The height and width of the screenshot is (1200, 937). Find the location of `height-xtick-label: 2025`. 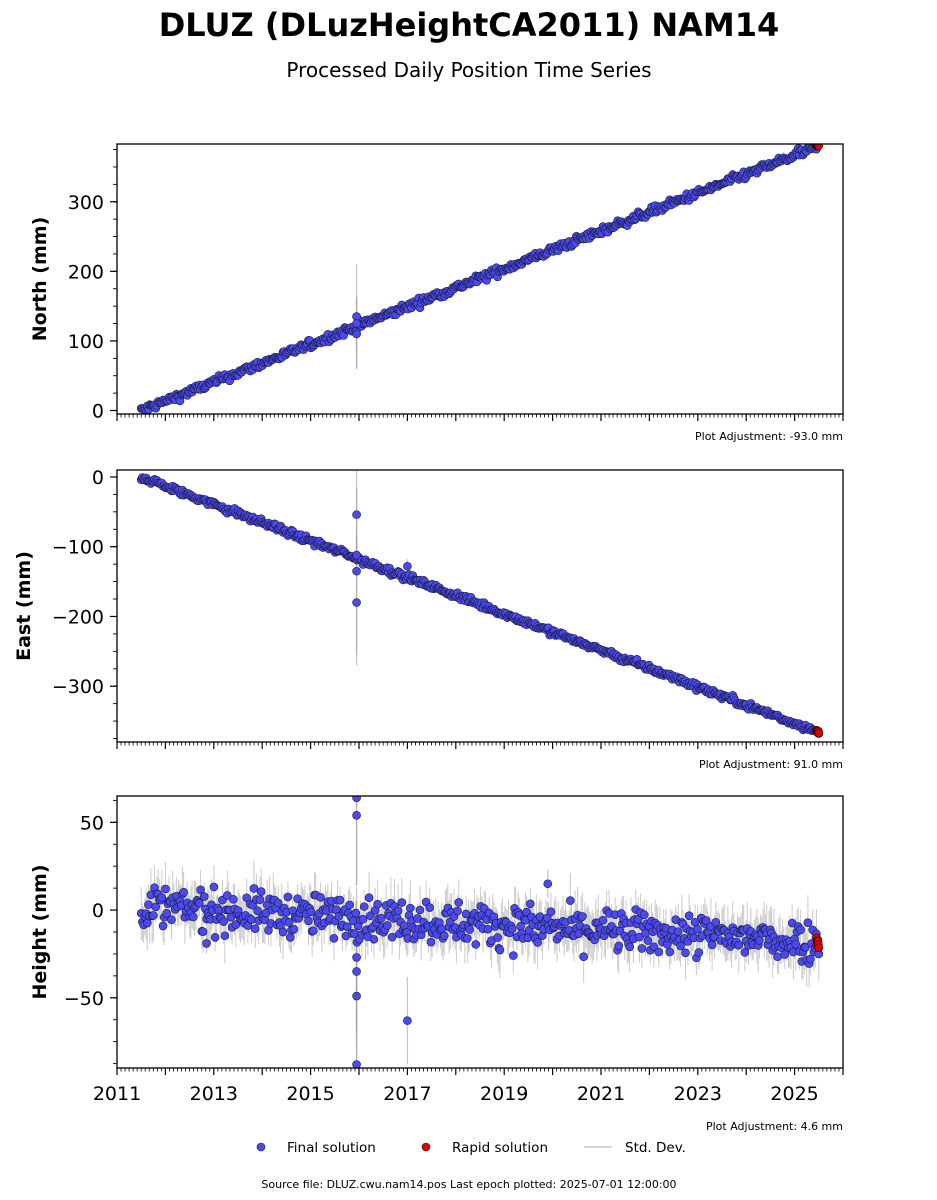

height-xtick-label: 2025 is located at coordinates (794, 1094).